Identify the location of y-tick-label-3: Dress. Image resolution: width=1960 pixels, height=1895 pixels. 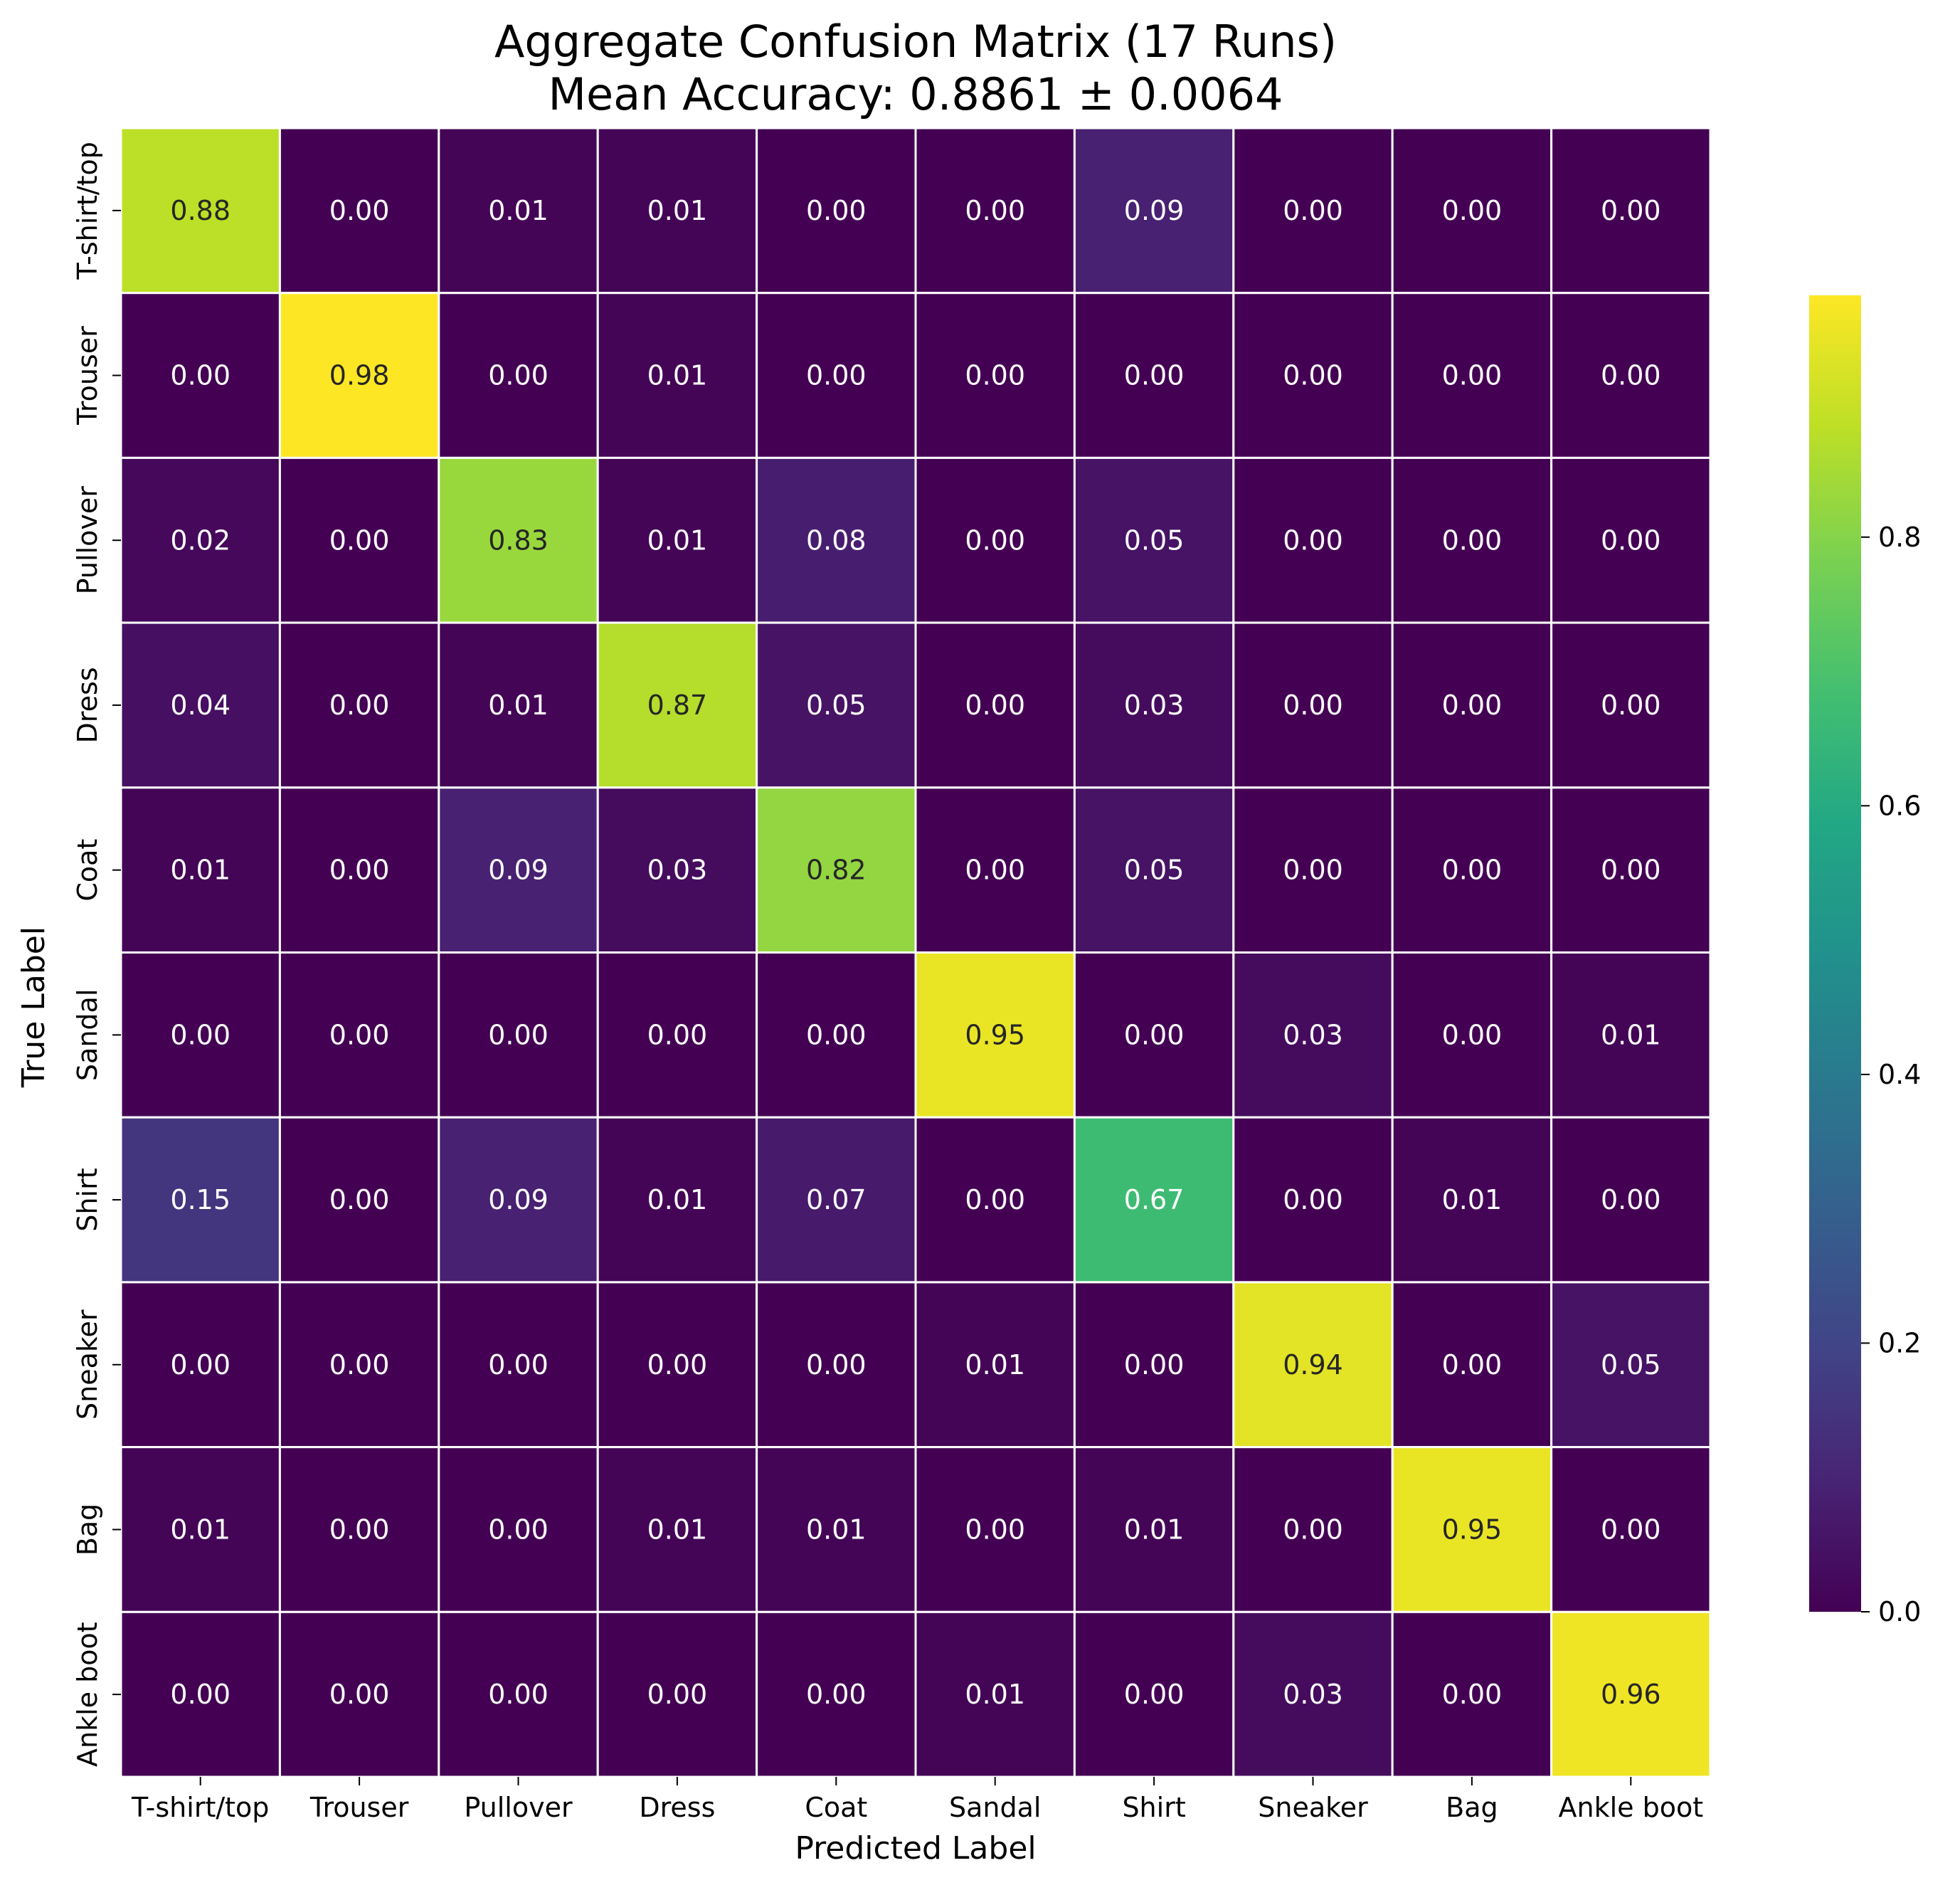
(87, 705).